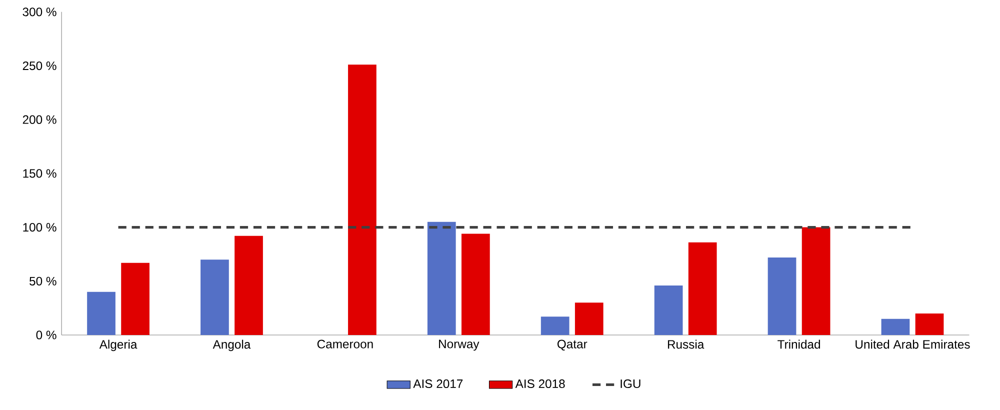 The image size is (1000, 410). I want to click on y-tick-label: 200 %, so click(39, 119).